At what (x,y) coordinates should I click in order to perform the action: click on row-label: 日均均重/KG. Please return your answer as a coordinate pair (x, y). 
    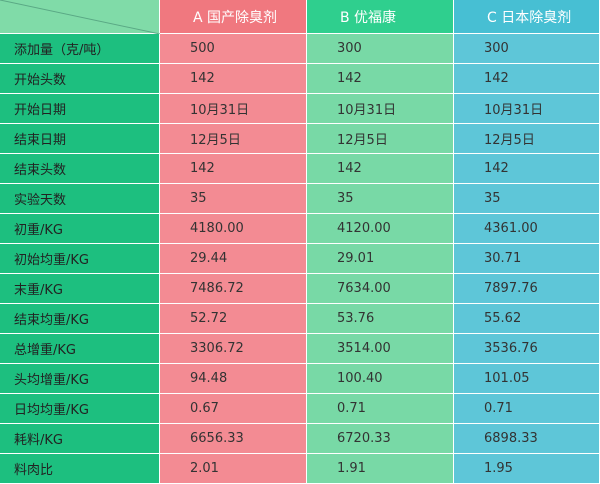
    Looking at the image, I should click on (80, 409).